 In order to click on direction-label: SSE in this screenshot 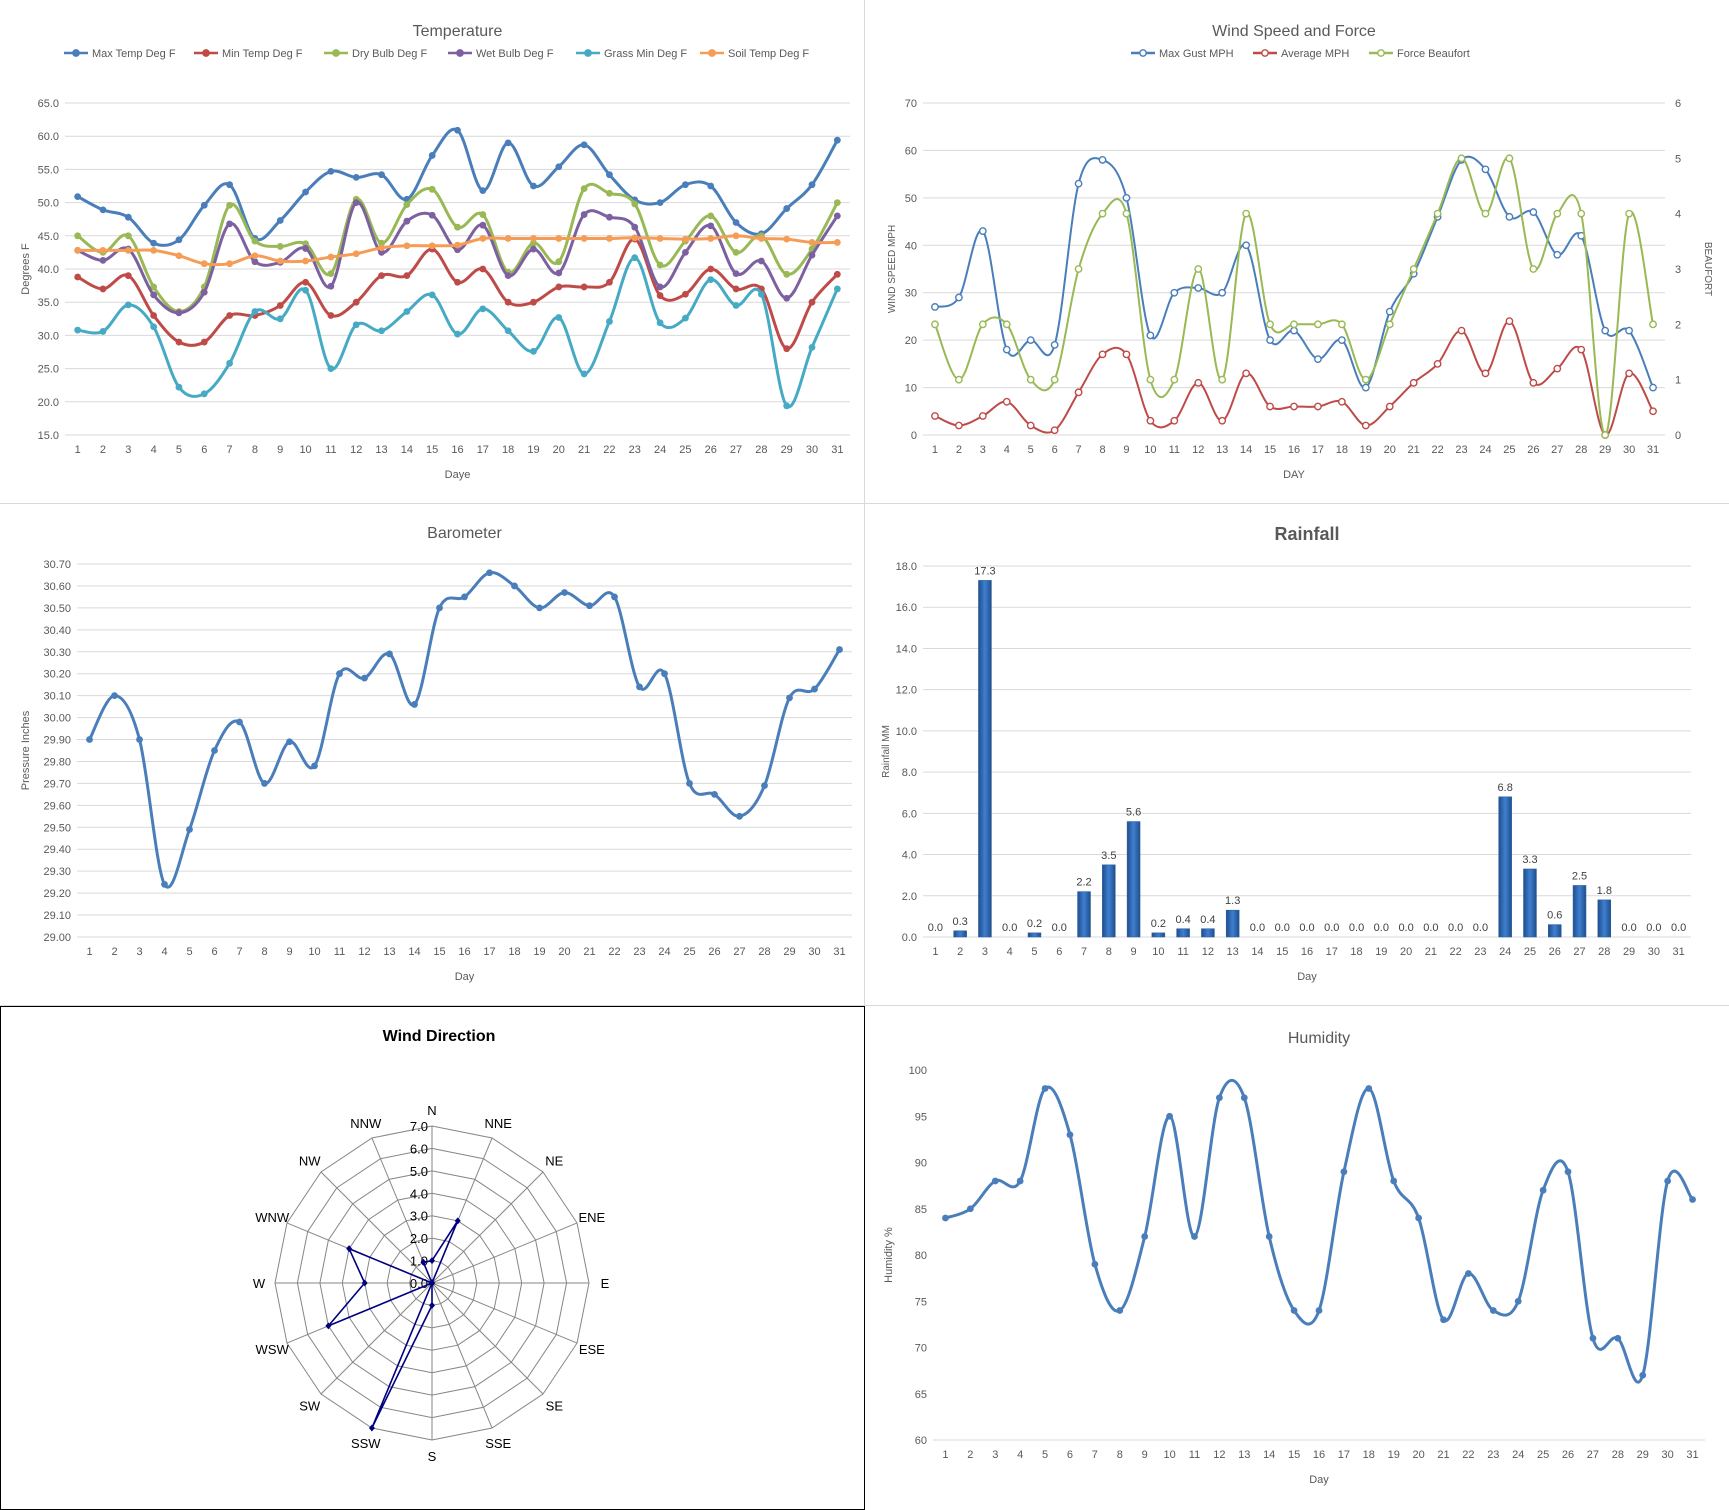, I will do `click(498, 1443)`.